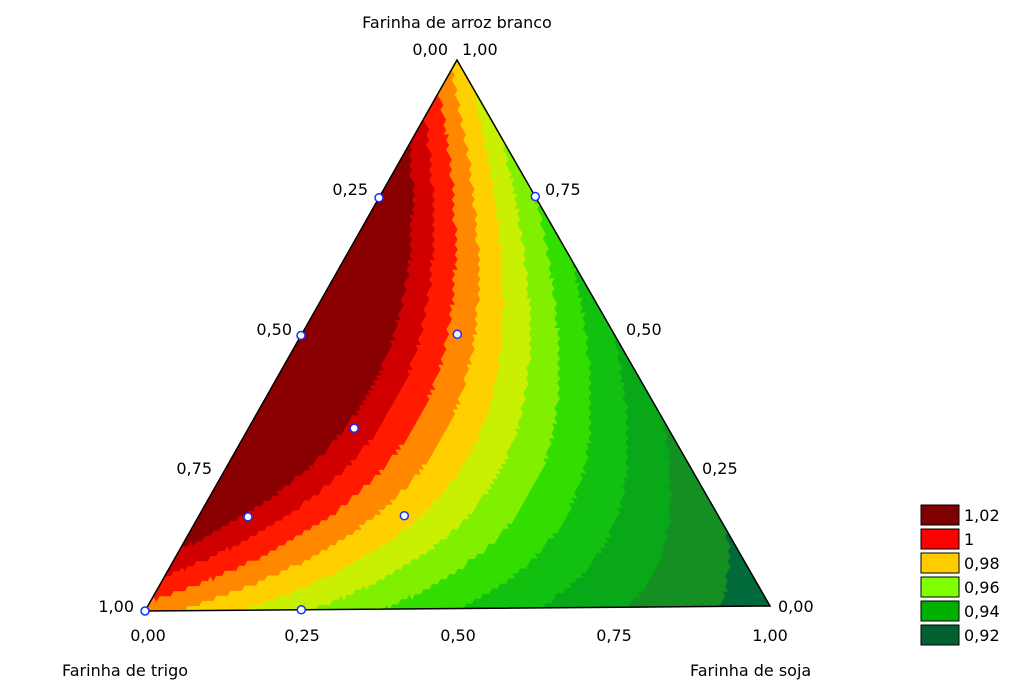 The image size is (1013, 682). What do you see at coordinates (125, 670) in the screenshot?
I see `vertex-label-left: Farinha de trigo` at bounding box center [125, 670].